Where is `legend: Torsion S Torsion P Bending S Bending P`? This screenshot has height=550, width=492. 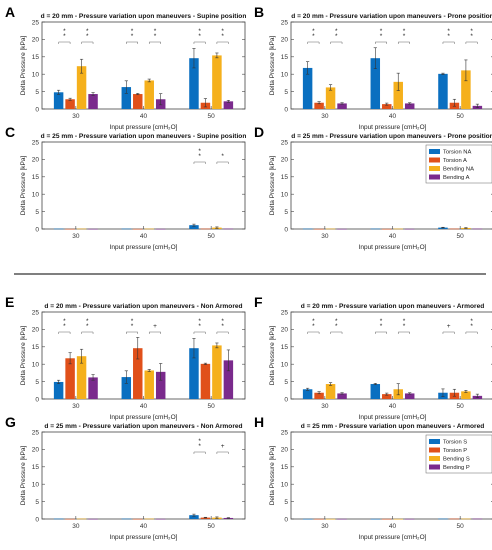
legend: Torsion S Torsion P Bending S Bending P is located at coordinates (458, 454).